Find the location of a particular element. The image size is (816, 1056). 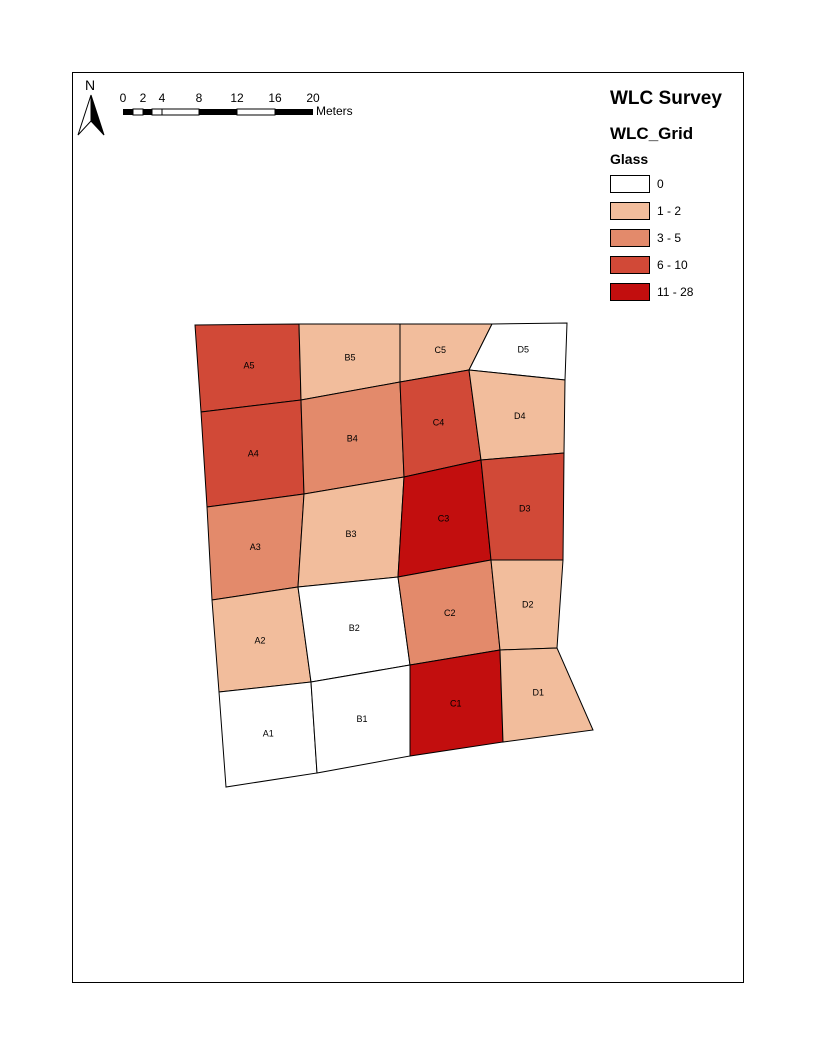

grid-cell-label: B4 is located at coordinates (352, 438).